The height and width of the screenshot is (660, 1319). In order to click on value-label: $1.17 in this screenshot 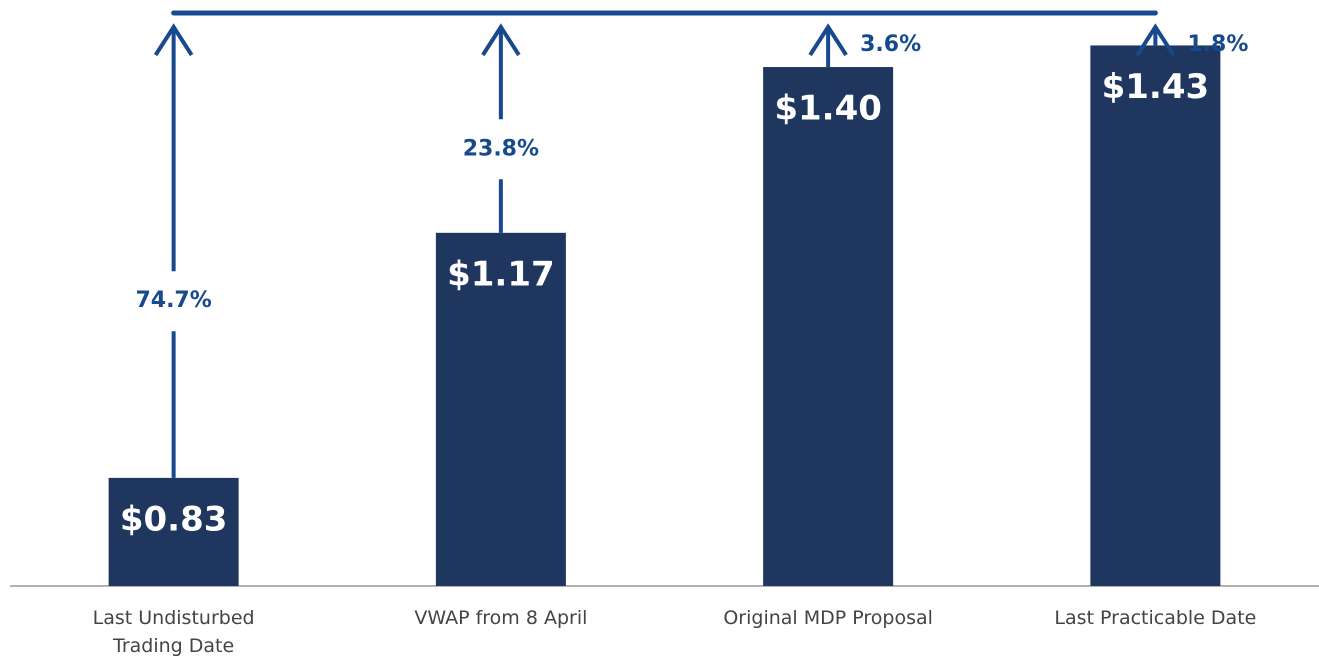, I will do `click(501, 274)`.